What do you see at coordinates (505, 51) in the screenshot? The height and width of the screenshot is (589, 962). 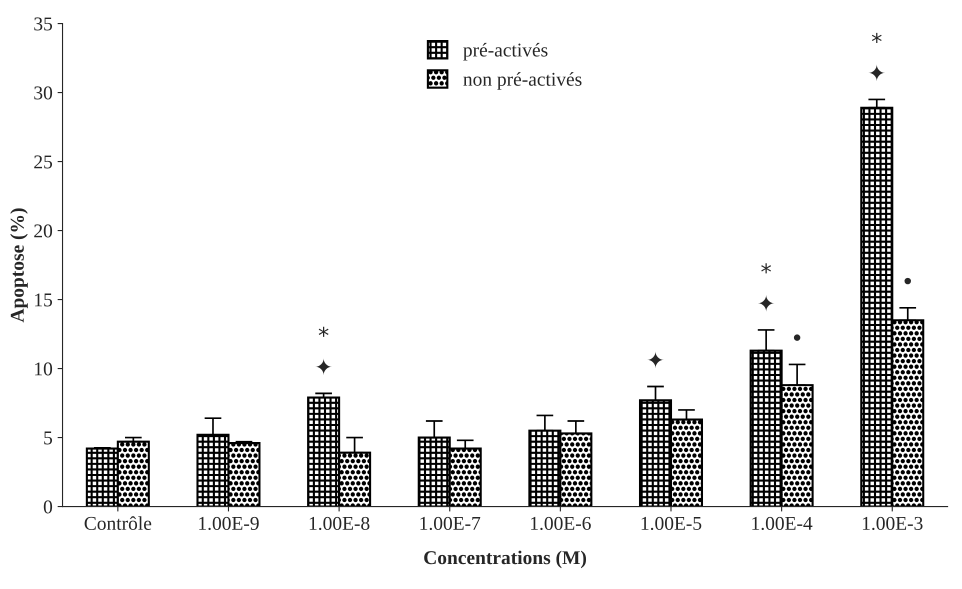 I see `legend-label: pré-activés` at bounding box center [505, 51].